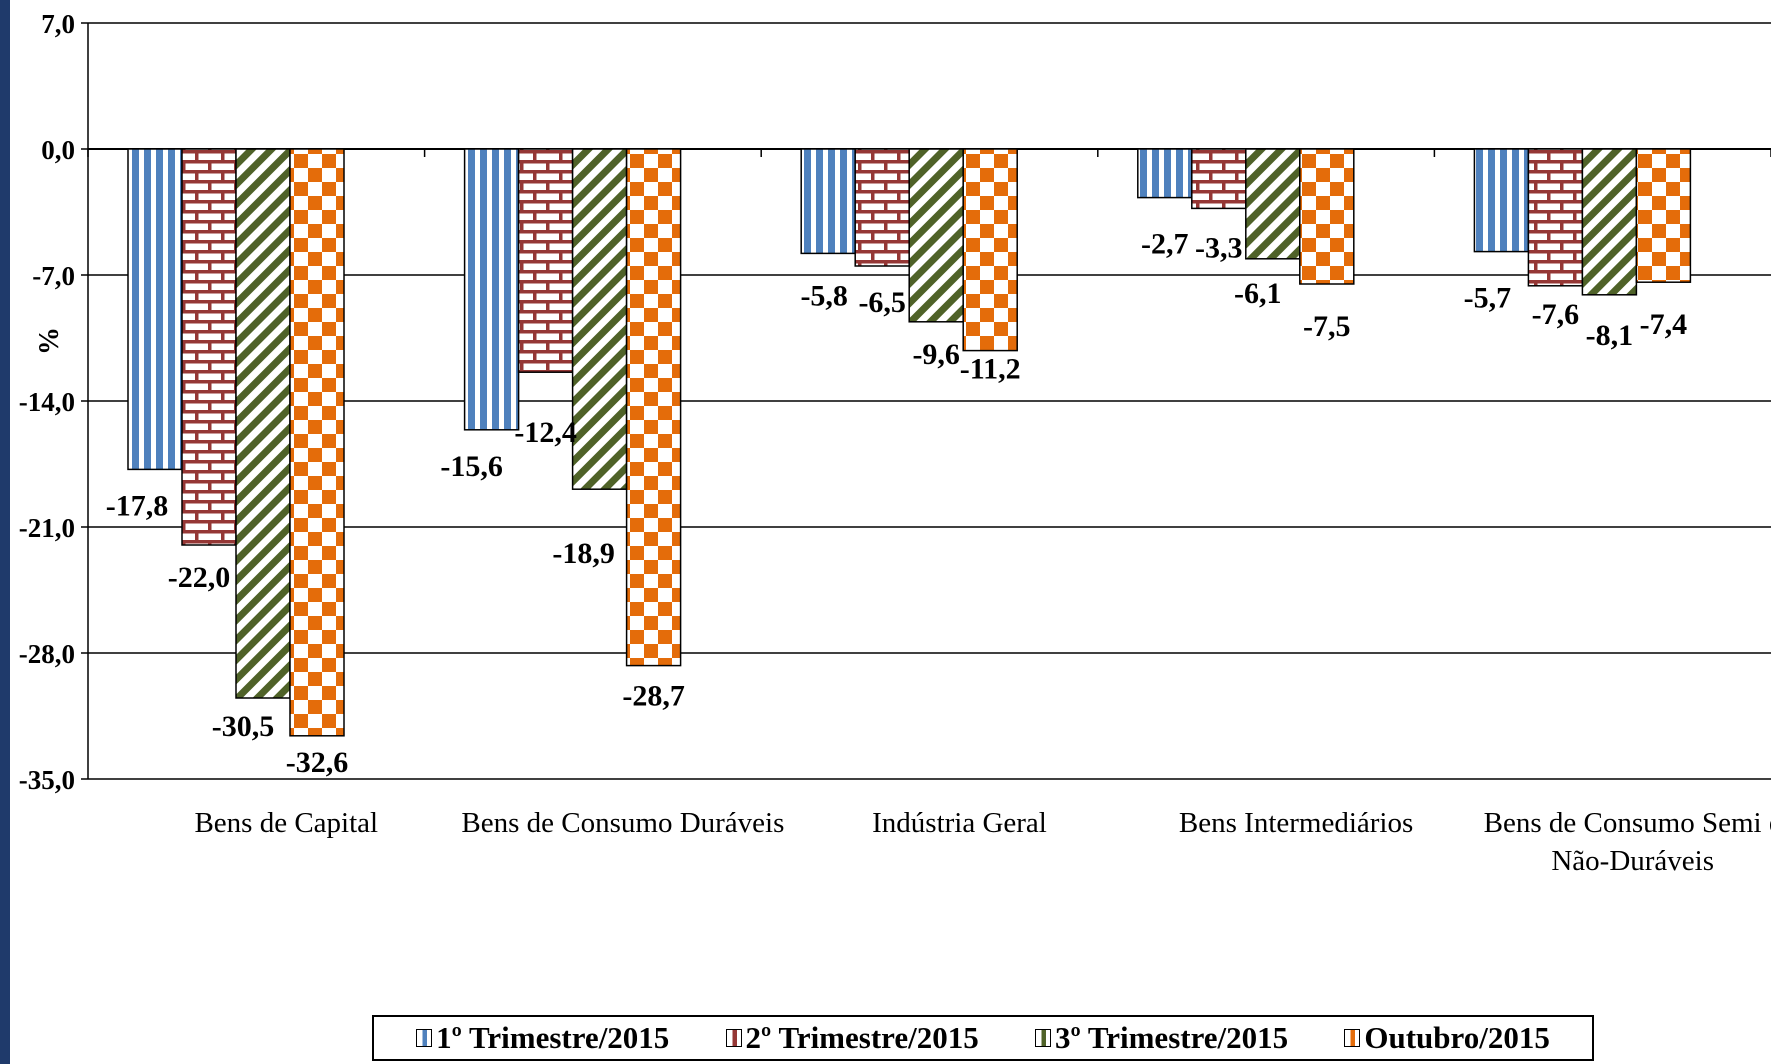 This screenshot has width=1771, height=1064. What do you see at coordinates (471, 466) in the screenshot?
I see `data-label: -15,6` at bounding box center [471, 466].